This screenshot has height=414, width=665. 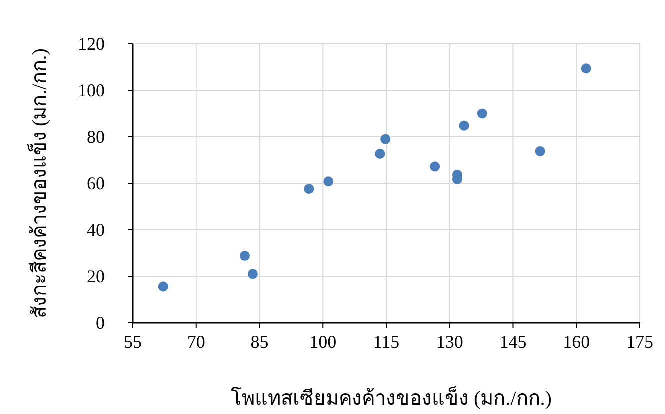 What do you see at coordinates (96, 184) in the screenshot?
I see `y-tick-label: 60` at bounding box center [96, 184].